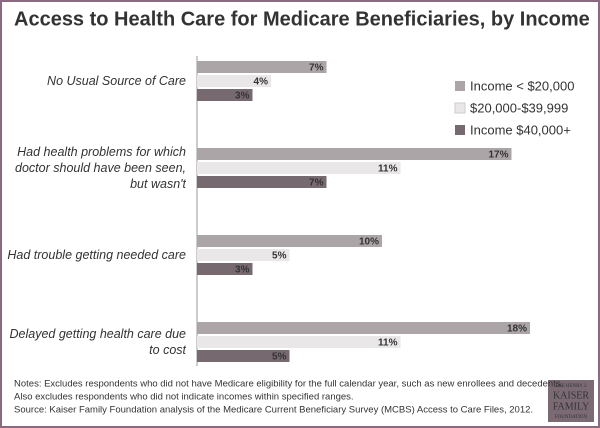  I want to click on logo-box, so click(571, 401).